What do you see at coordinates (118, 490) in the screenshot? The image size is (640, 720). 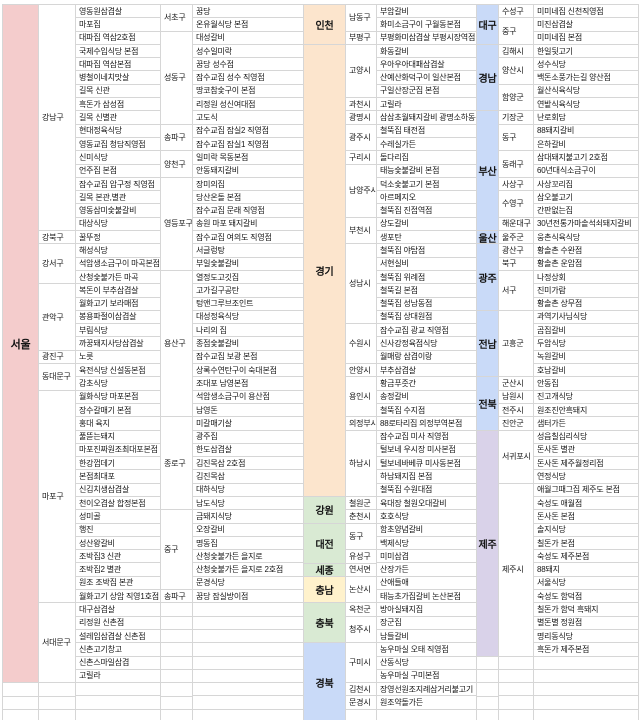 I see `restaurant-cell: 신김치생삼겹살` at bounding box center [118, 490].